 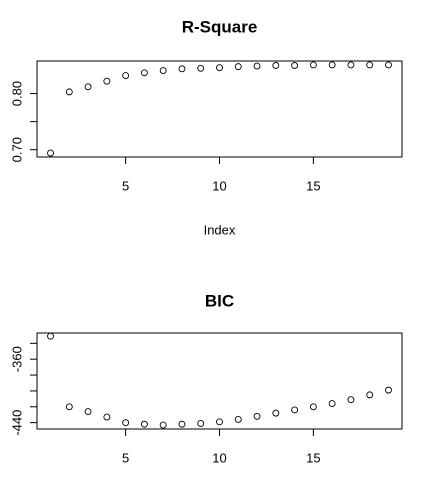 I want to click on bic-x-tick-label: 10, so click(x=219, y=457).